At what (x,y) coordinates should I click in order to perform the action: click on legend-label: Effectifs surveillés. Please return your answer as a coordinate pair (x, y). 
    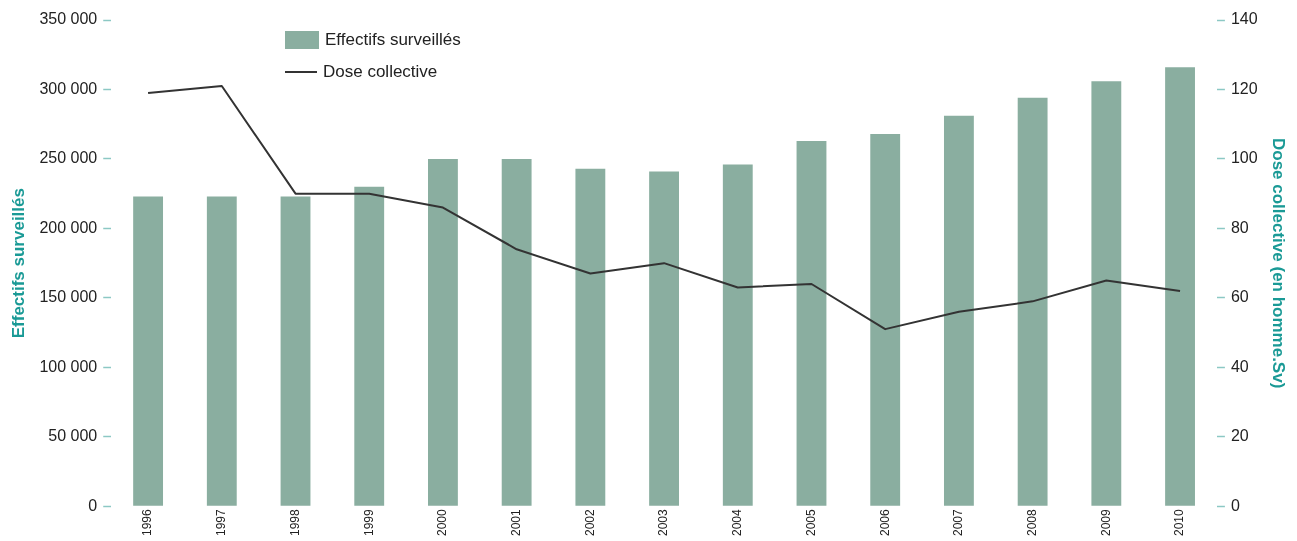
    Looking at the image, I should click on (393, 40).